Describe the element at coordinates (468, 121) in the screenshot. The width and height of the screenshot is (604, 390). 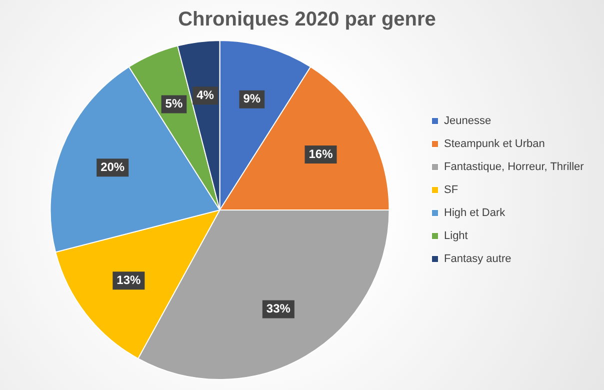
I see `legend-label: Jeunesse` at that location.